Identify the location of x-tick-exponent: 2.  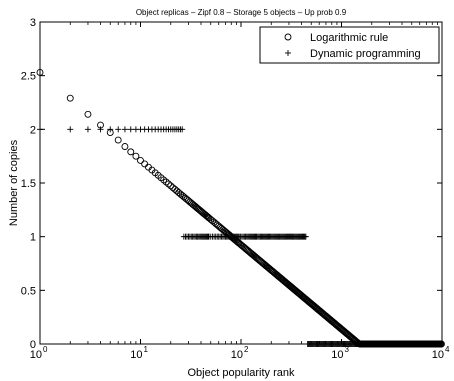
(246, 349).